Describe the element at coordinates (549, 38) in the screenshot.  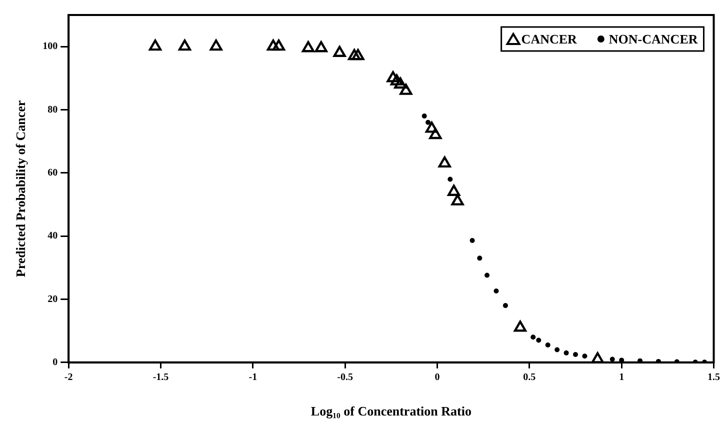
I see `legend-label: CANCER` at that location.